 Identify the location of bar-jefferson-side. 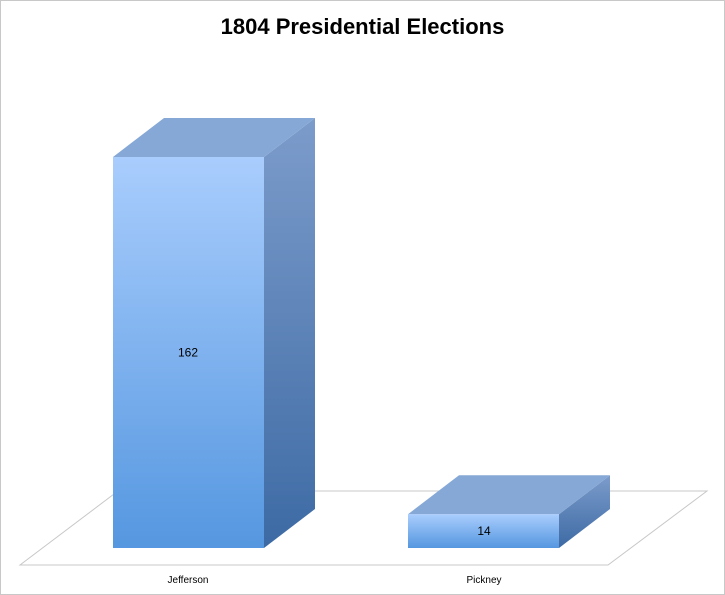
(289, 333).